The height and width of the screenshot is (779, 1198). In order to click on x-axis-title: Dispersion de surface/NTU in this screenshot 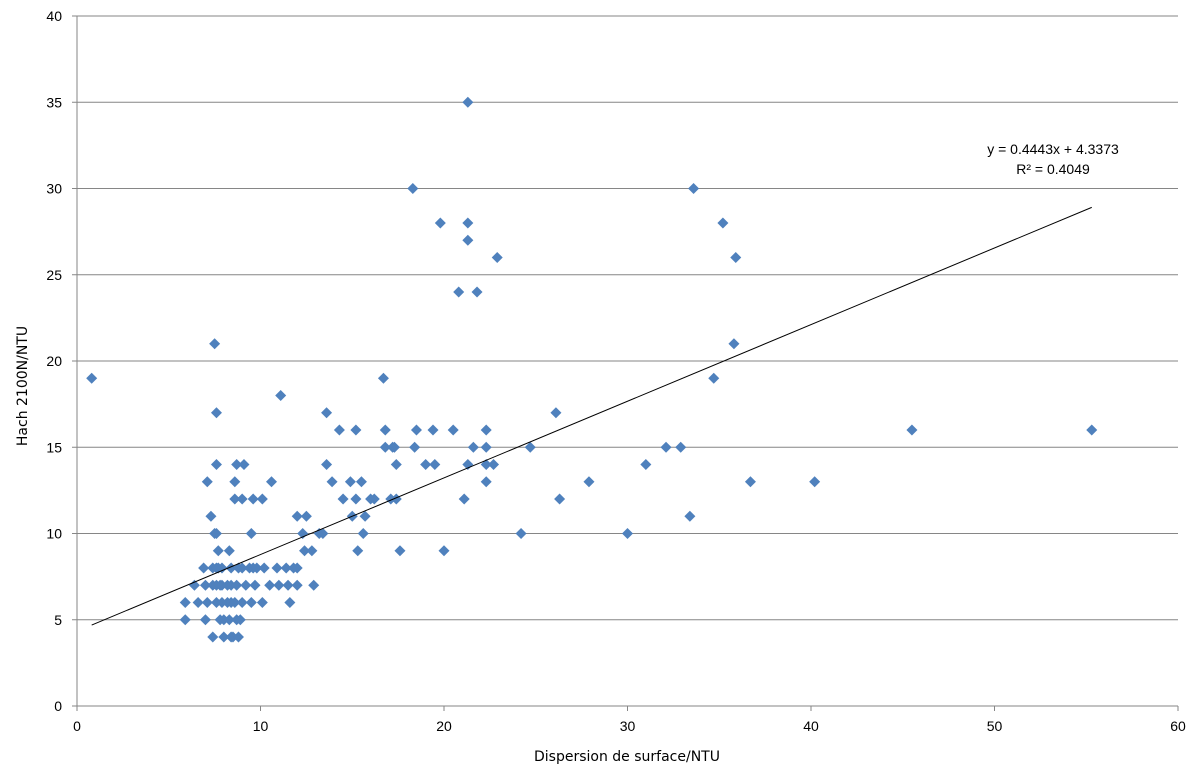, I will do `click(627, 757)`.